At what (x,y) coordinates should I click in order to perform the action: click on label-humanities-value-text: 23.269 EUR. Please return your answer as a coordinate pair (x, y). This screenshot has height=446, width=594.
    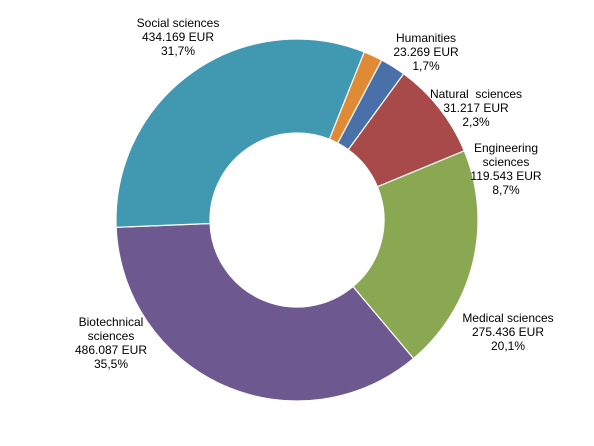
    Looking at the image, I should click on (426, 52).